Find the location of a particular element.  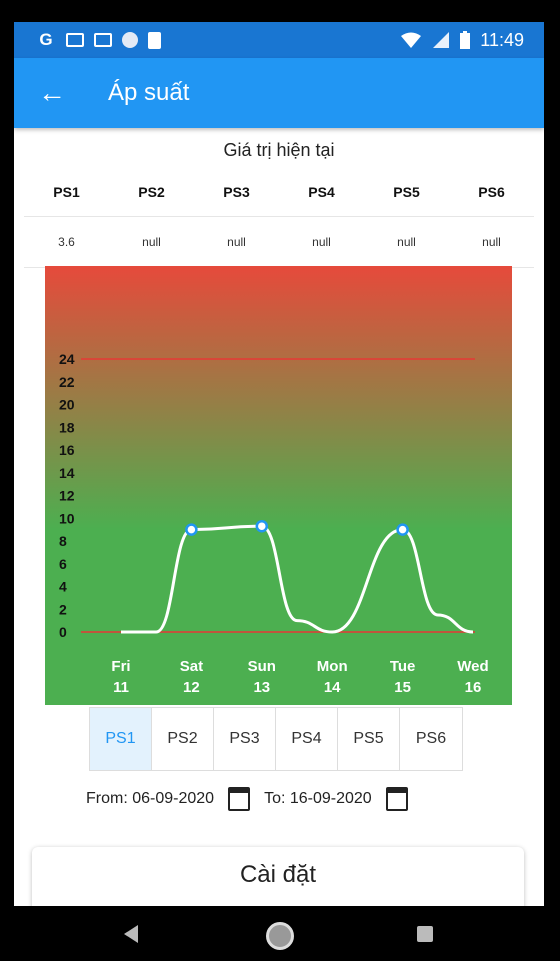

x-tick-day: Tue is located at coordinates (403, 666).